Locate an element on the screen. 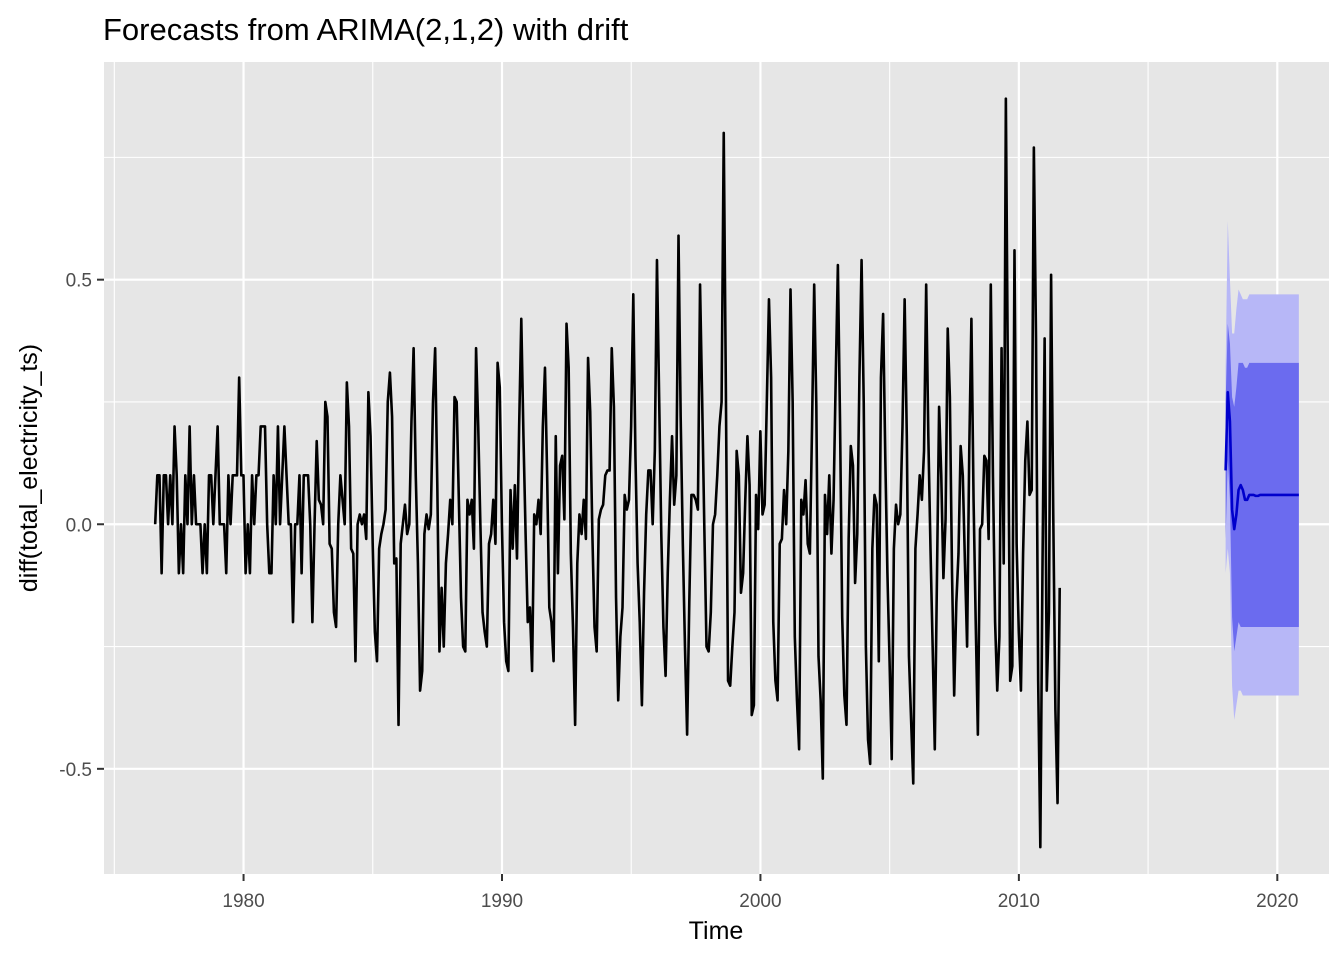  y-axis: -0.5 0.0 0.5 is located at coordinates (81, 526).